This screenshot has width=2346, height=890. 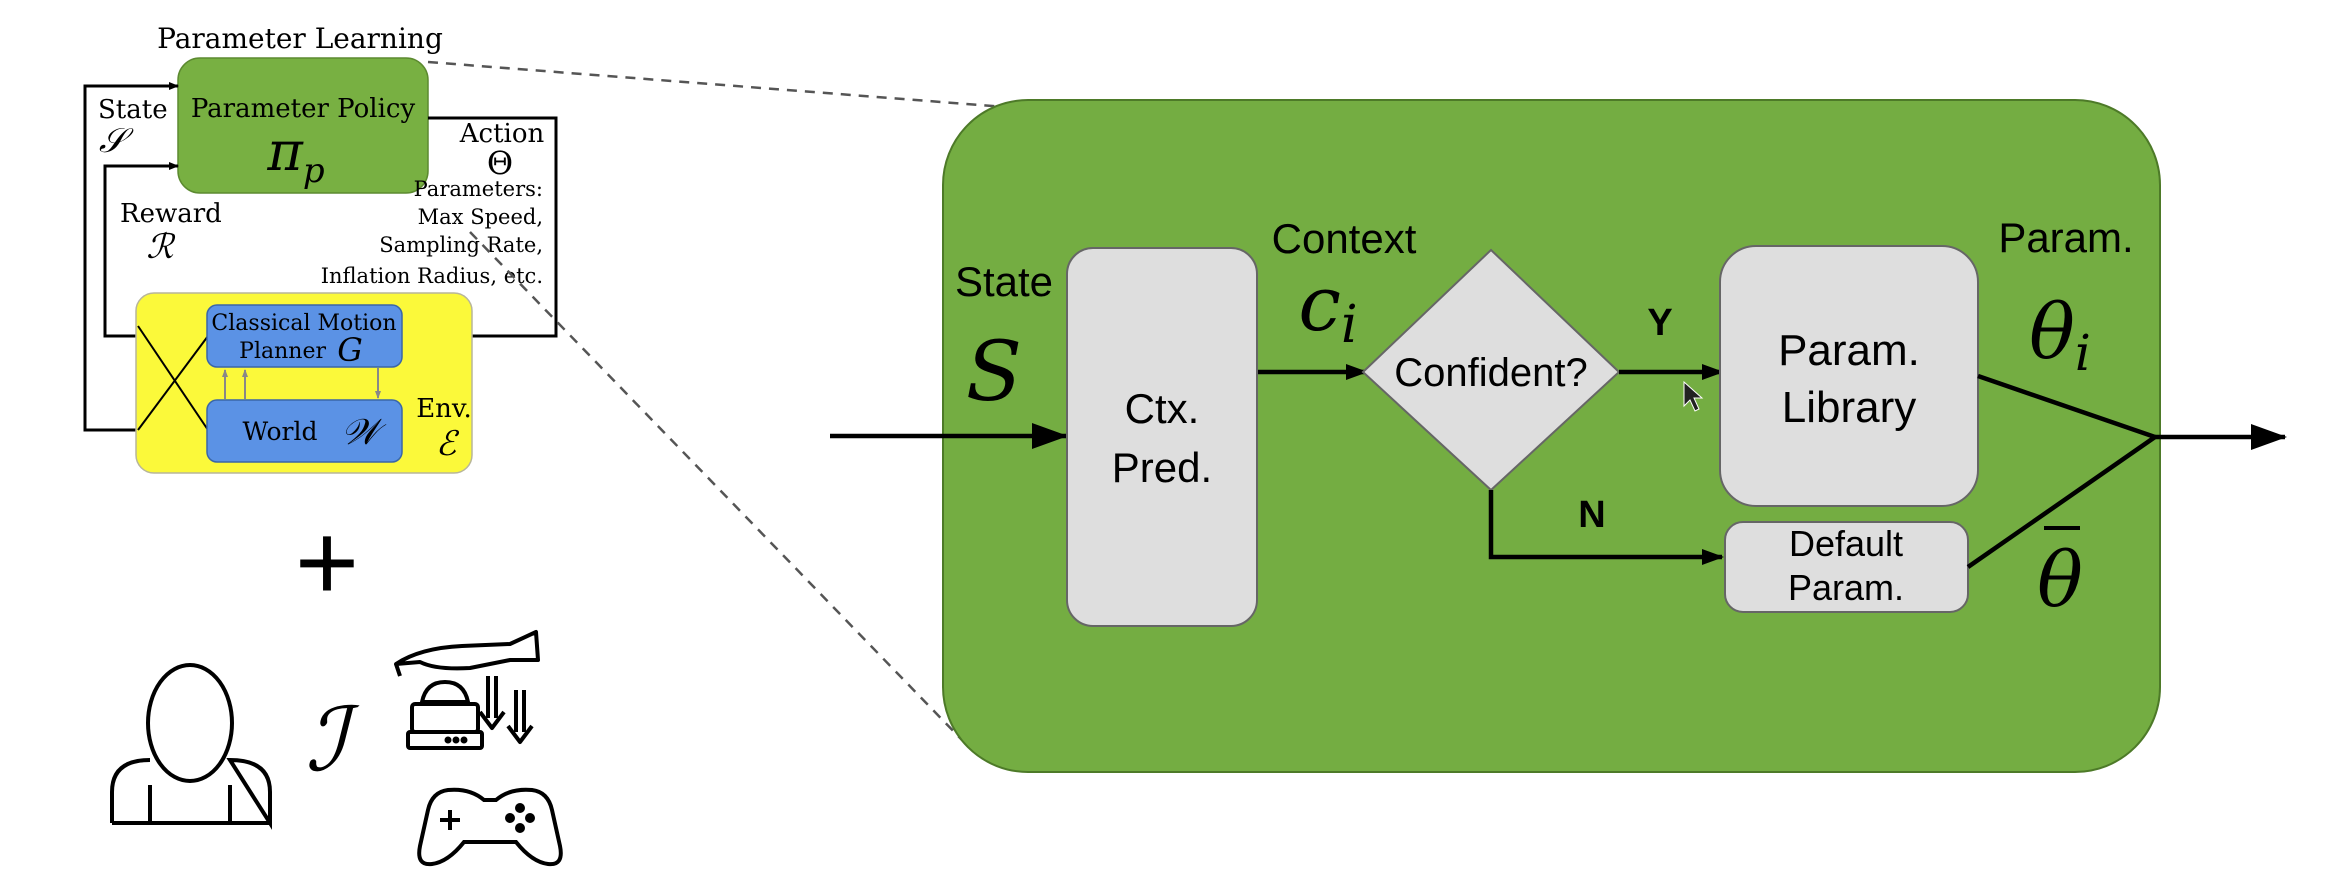 I want to click on teleoperation-icon, so click(x=467, y=690).